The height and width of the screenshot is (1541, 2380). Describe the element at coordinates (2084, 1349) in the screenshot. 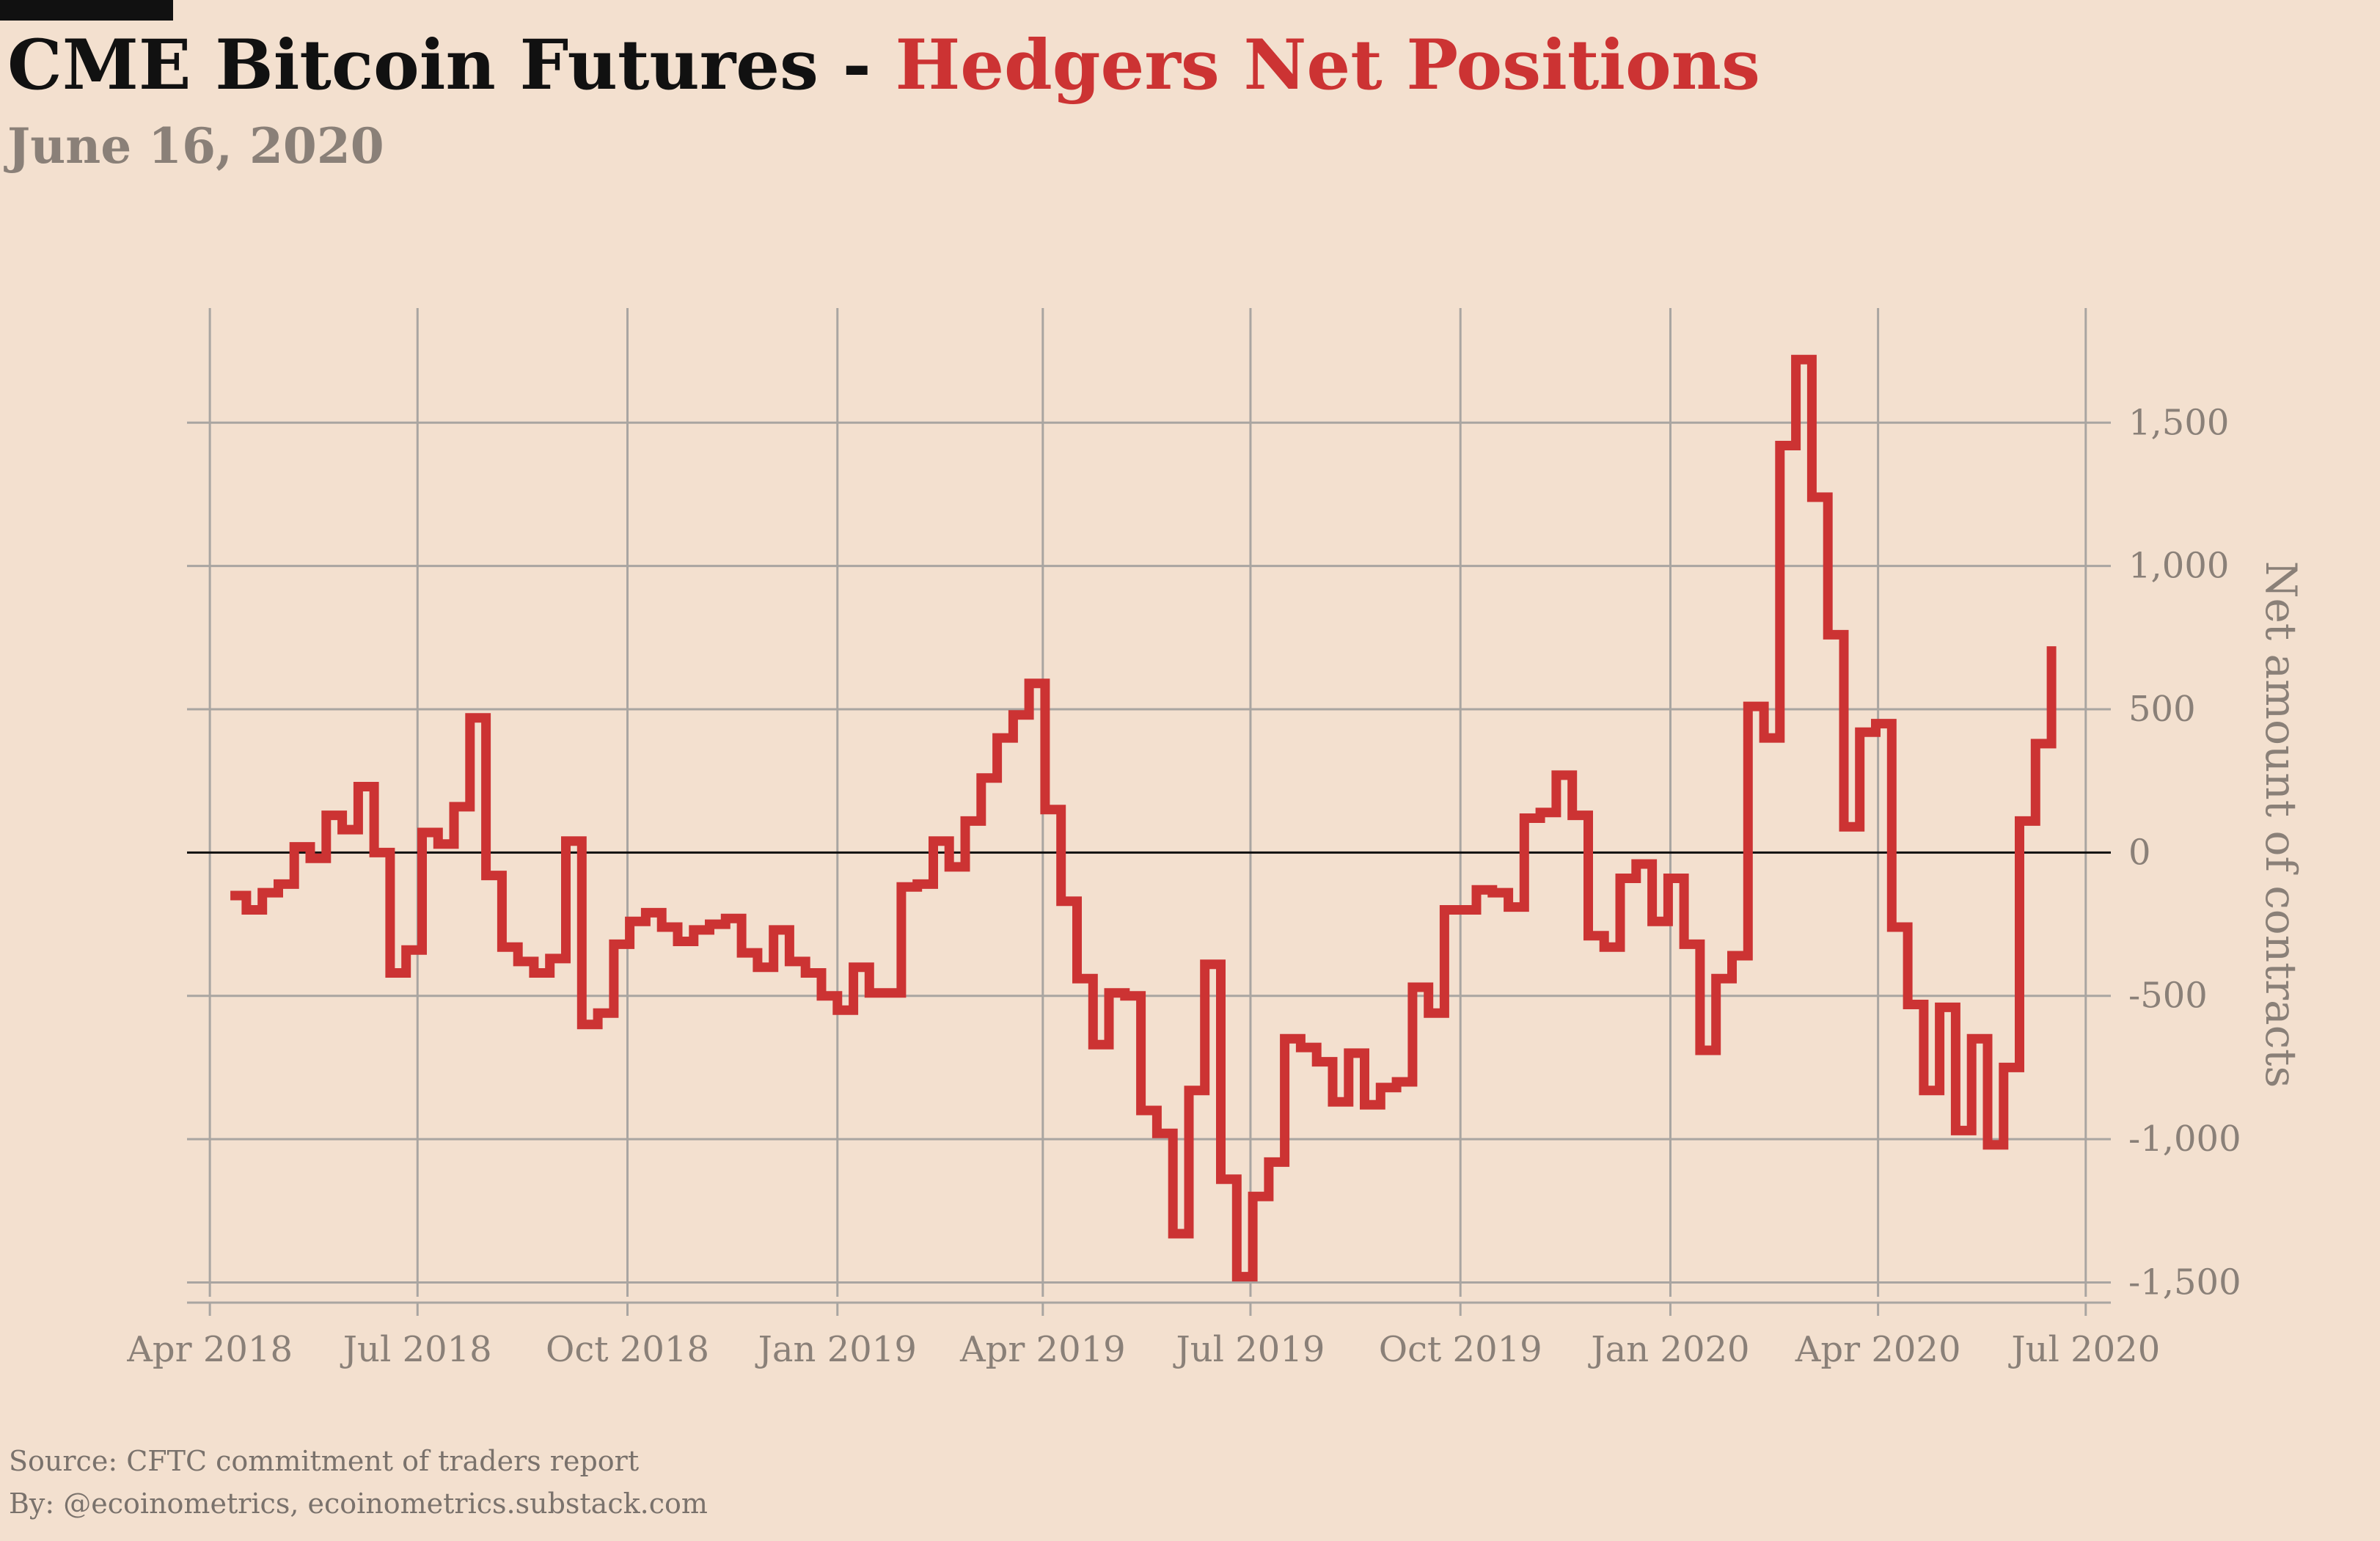

I see `x-tick-label: Jul 2020` at that location.